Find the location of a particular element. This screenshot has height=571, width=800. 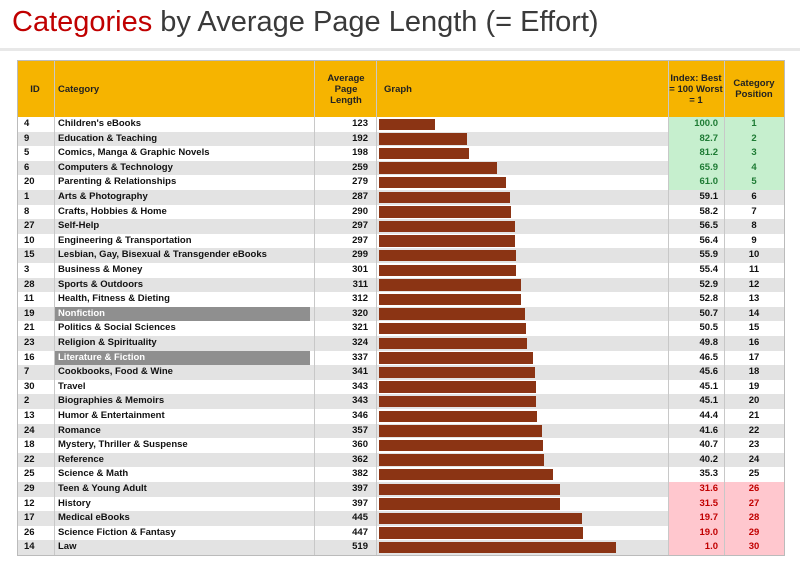

row-category: Arts & Photography is located at coordinates (103, 196).